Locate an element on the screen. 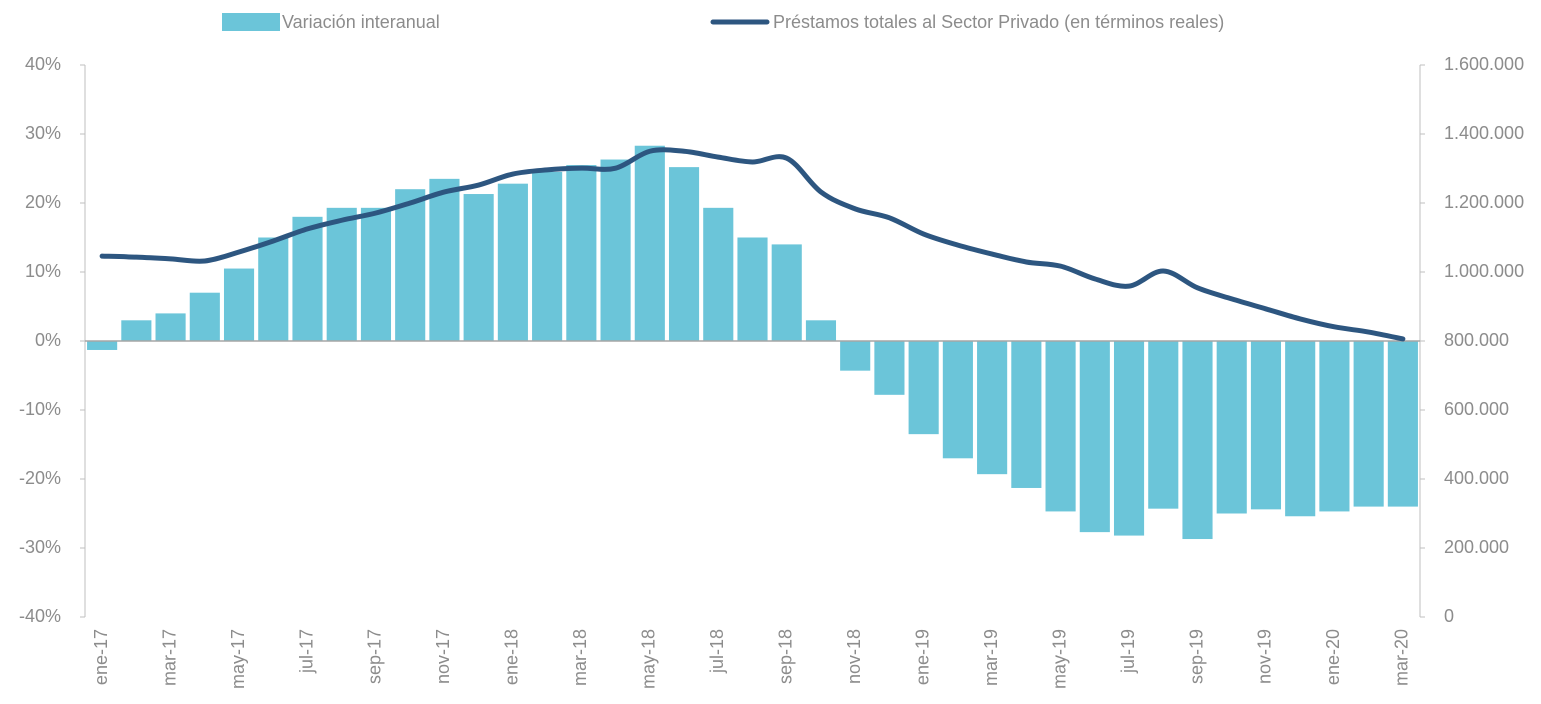  y-tick-label: 0% is located at coordinates (48, 340).